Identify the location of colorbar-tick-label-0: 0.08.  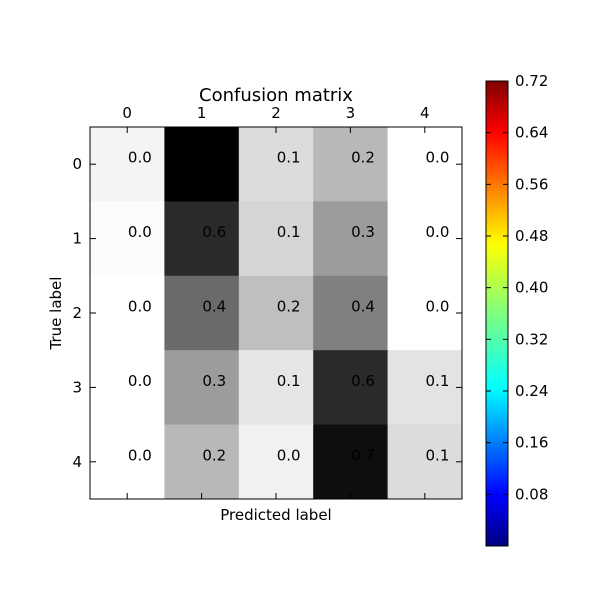
(531, 494).